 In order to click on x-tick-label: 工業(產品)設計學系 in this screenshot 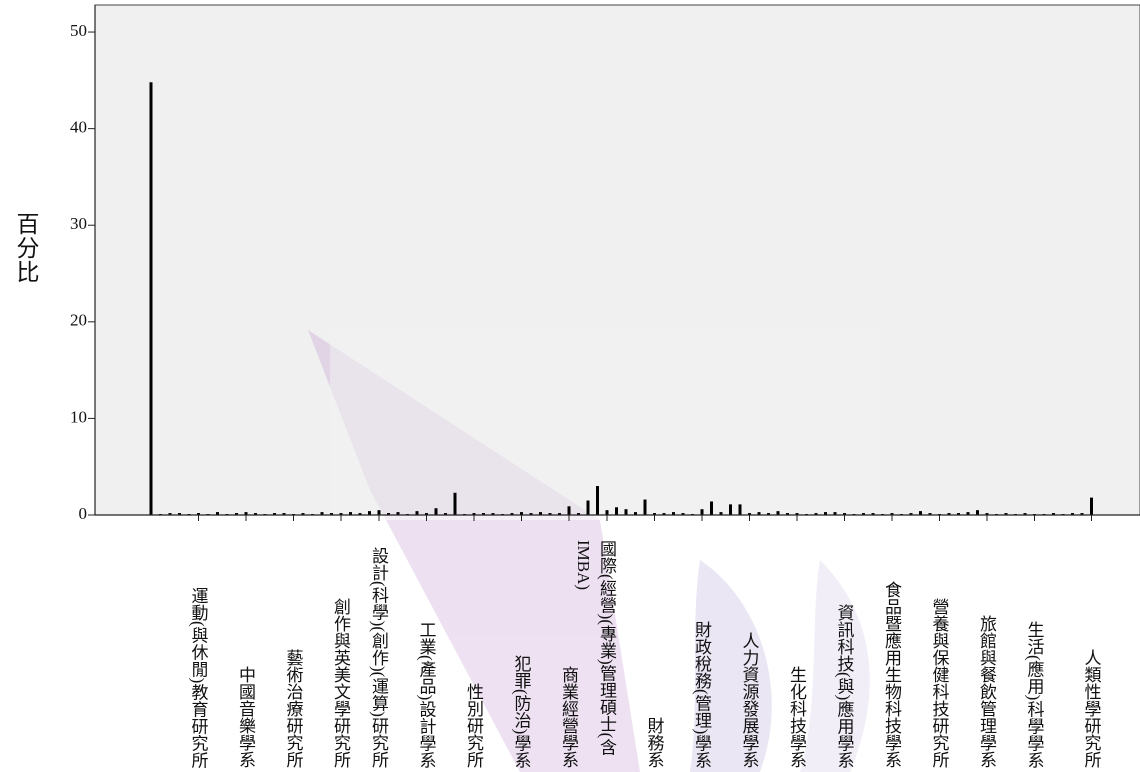, I will do `click(426, 694)`.